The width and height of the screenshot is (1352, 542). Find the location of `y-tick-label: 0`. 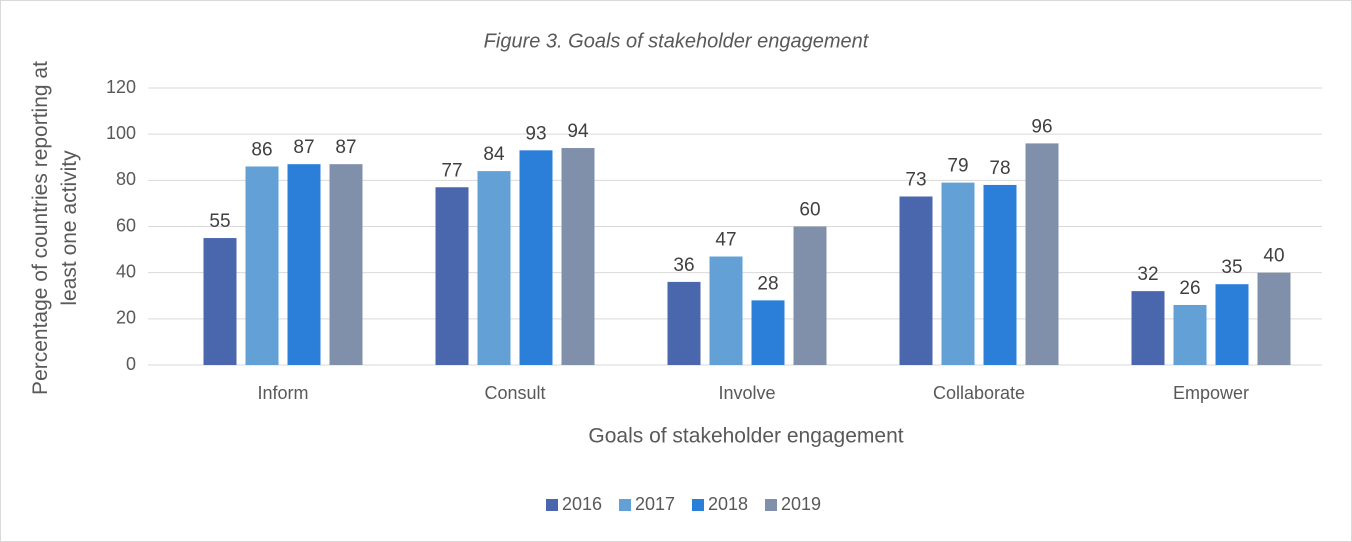

y-tick-label: 0 is located at coordinates (131, 364).